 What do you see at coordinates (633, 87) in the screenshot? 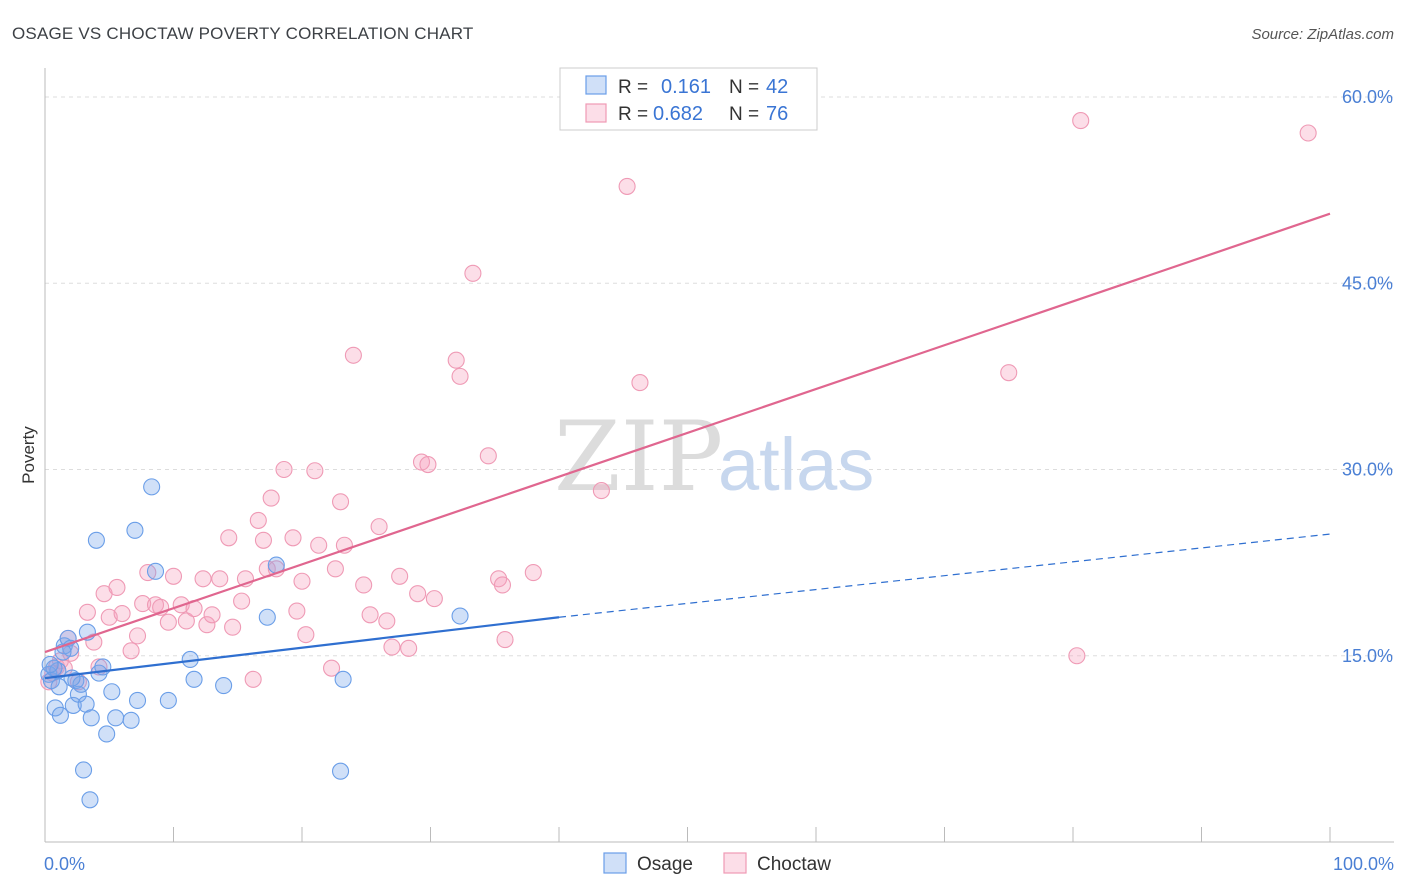
I see `legend-osage-r-label: R =` at bounding box center [633, 87].